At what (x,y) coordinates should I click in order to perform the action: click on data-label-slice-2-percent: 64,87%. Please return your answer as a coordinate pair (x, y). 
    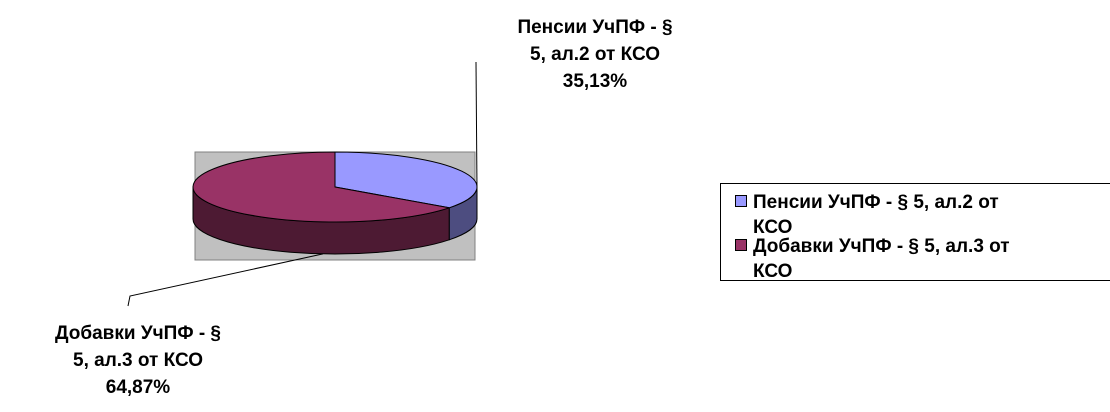
    Looking at the image, I should click on (138, 387).